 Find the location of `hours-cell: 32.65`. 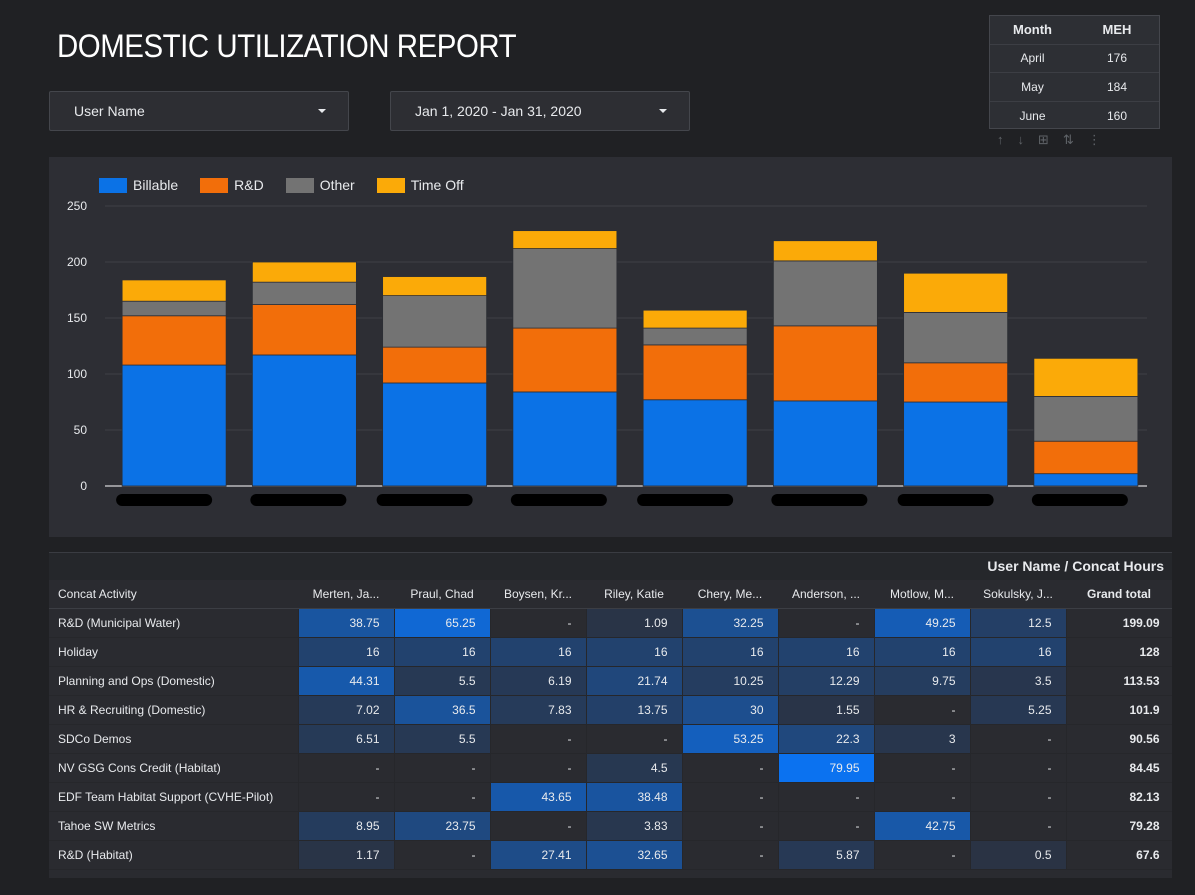

hours-cell: 32.65 is located at coordinates (634, 855).